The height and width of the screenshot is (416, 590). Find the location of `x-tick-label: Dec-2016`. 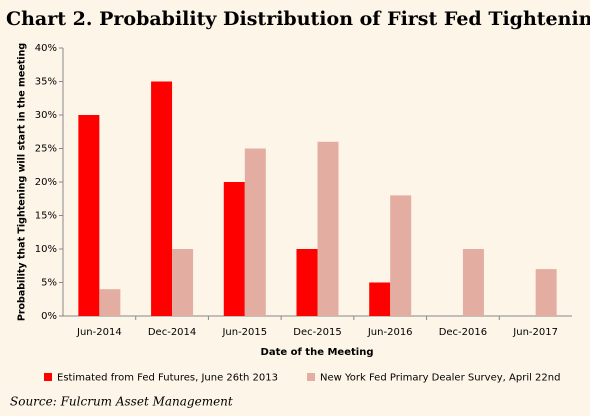

x-tick-label: Dec-2016 is located at coordinates (463, 332).